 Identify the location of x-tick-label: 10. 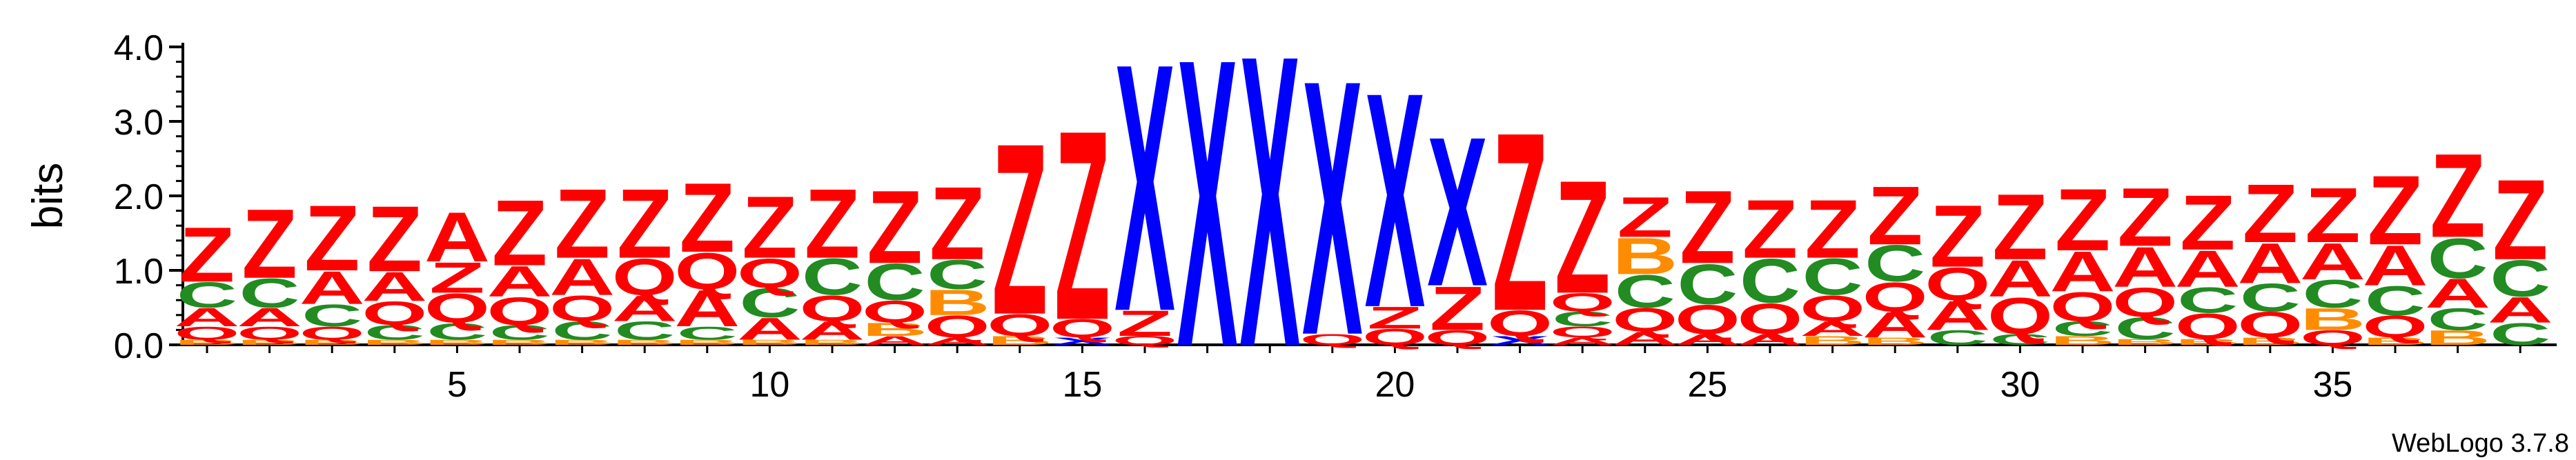
(769, 385).